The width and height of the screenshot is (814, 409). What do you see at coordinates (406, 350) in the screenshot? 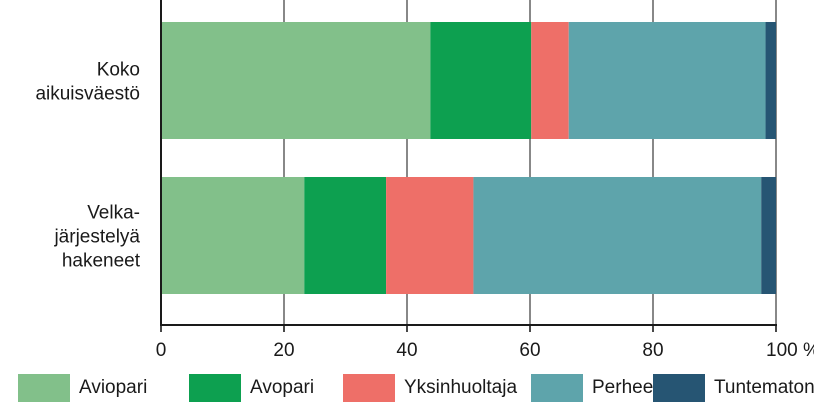
I see `x-tick-label: 40` at bounding box center [406, 350].